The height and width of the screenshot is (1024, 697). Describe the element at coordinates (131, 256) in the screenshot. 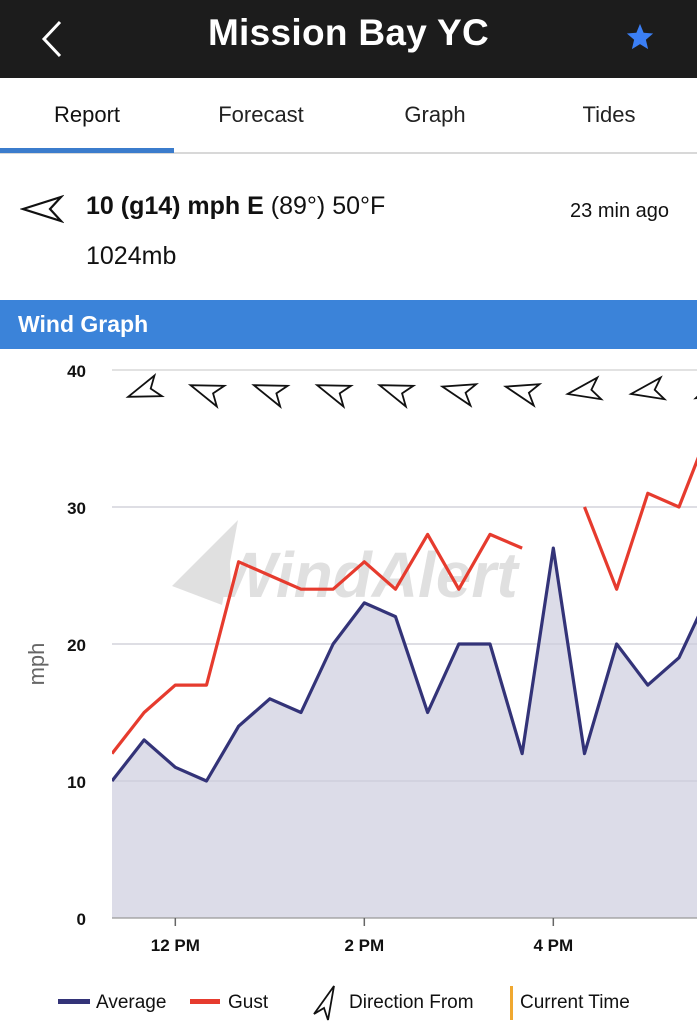

I see `pressure: 1024mb` at that location.